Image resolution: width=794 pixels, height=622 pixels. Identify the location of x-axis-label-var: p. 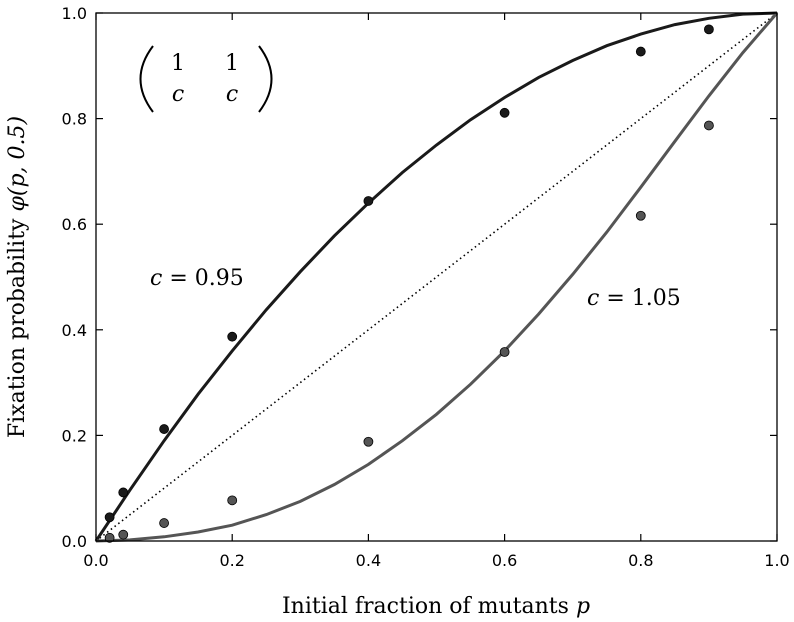
(583, 606).